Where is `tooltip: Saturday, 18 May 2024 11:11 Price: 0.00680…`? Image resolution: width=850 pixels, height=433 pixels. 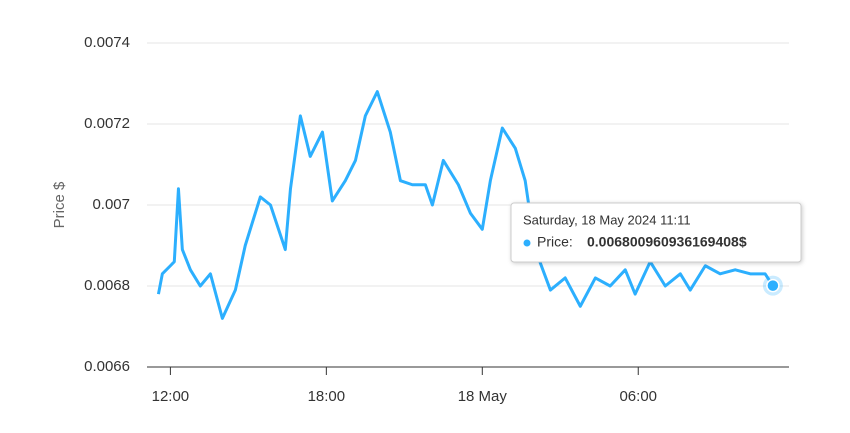 tooltip: Saturday, 18 May 2024 11:11 Price: 0.00680… is located at coordinates (656, 232).